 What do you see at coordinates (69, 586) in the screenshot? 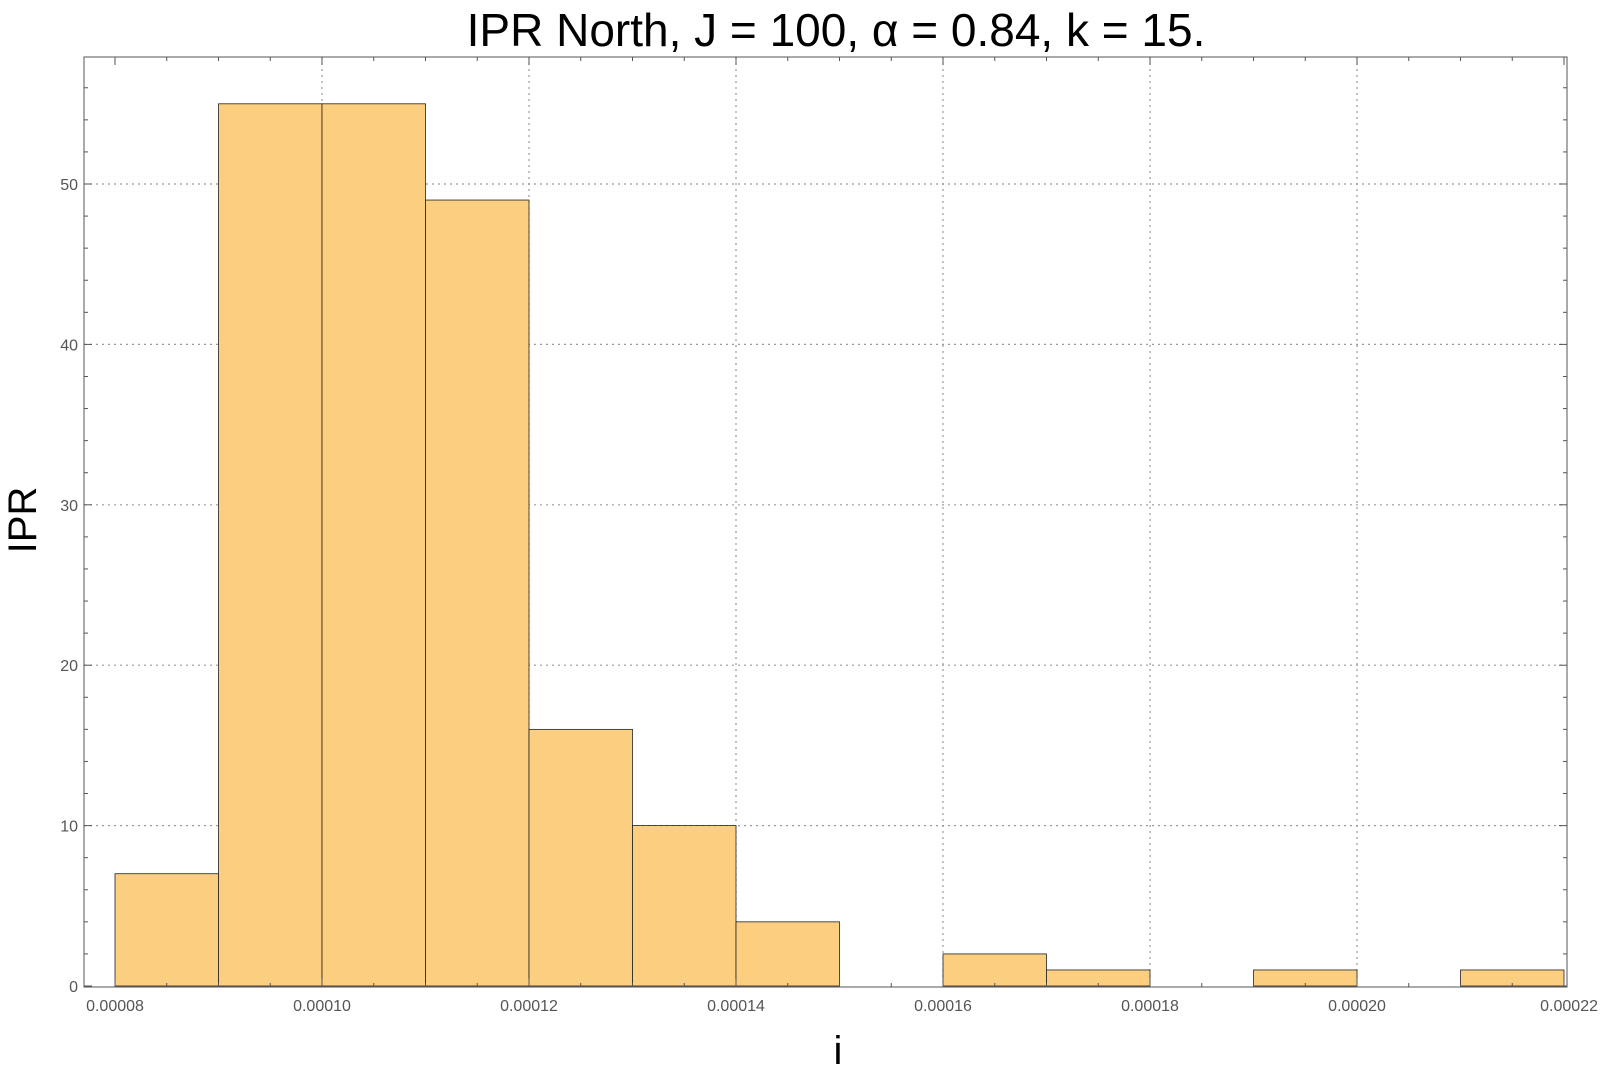
I see `y-tick-labels: 0 10 20 30 40 50` at bounding box center [69, 586].